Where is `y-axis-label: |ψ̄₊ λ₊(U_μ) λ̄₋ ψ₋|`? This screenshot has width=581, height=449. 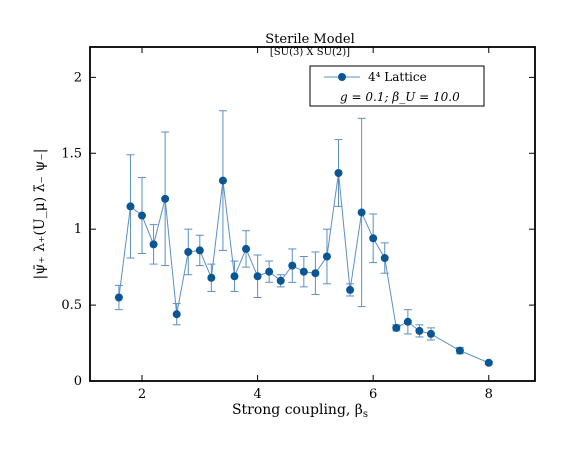
y-axis-label: |ψ̄₊ λ₊(U_μ) λ̄₋ ψ₋| is located at coordinates (40, 214).